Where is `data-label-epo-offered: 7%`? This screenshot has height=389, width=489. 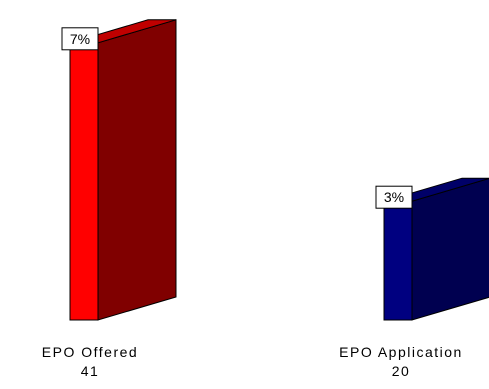 data-label-epo-offered: 7% is located at coordinates (80, 39).